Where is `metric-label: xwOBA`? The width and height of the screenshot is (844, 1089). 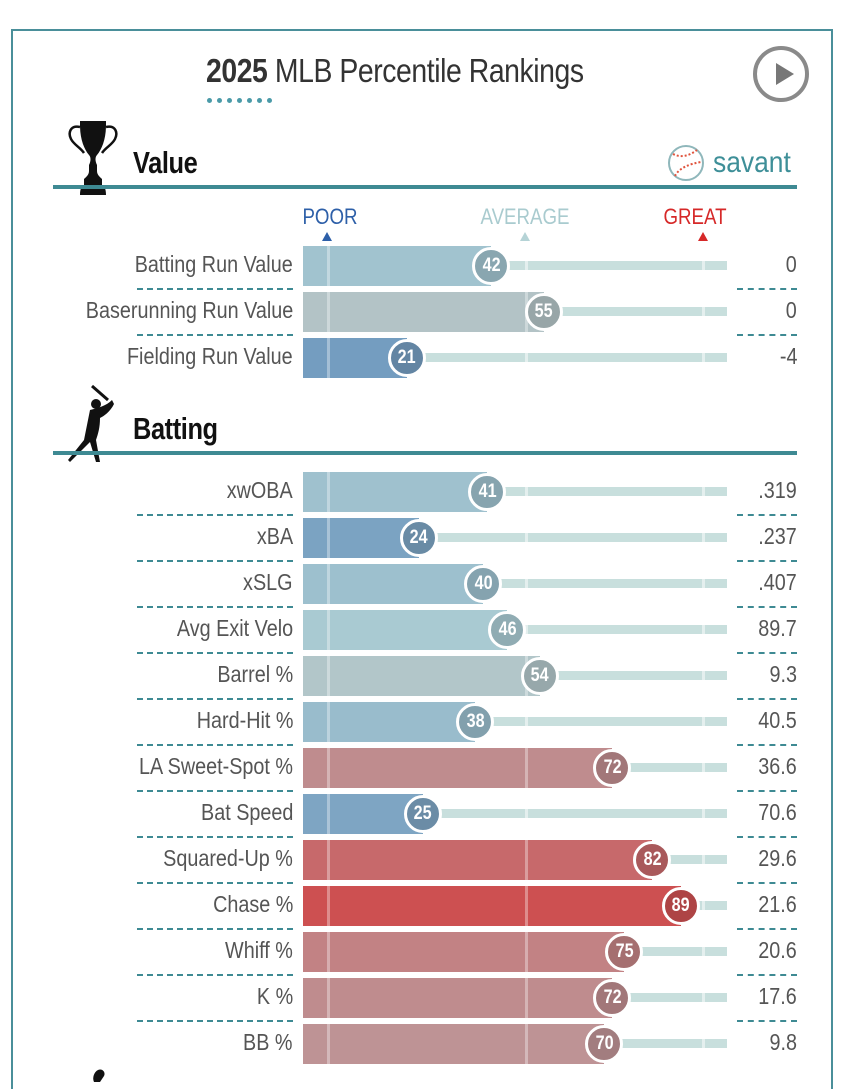
metric-label: xwOBA is located at coordinates (260, 490).